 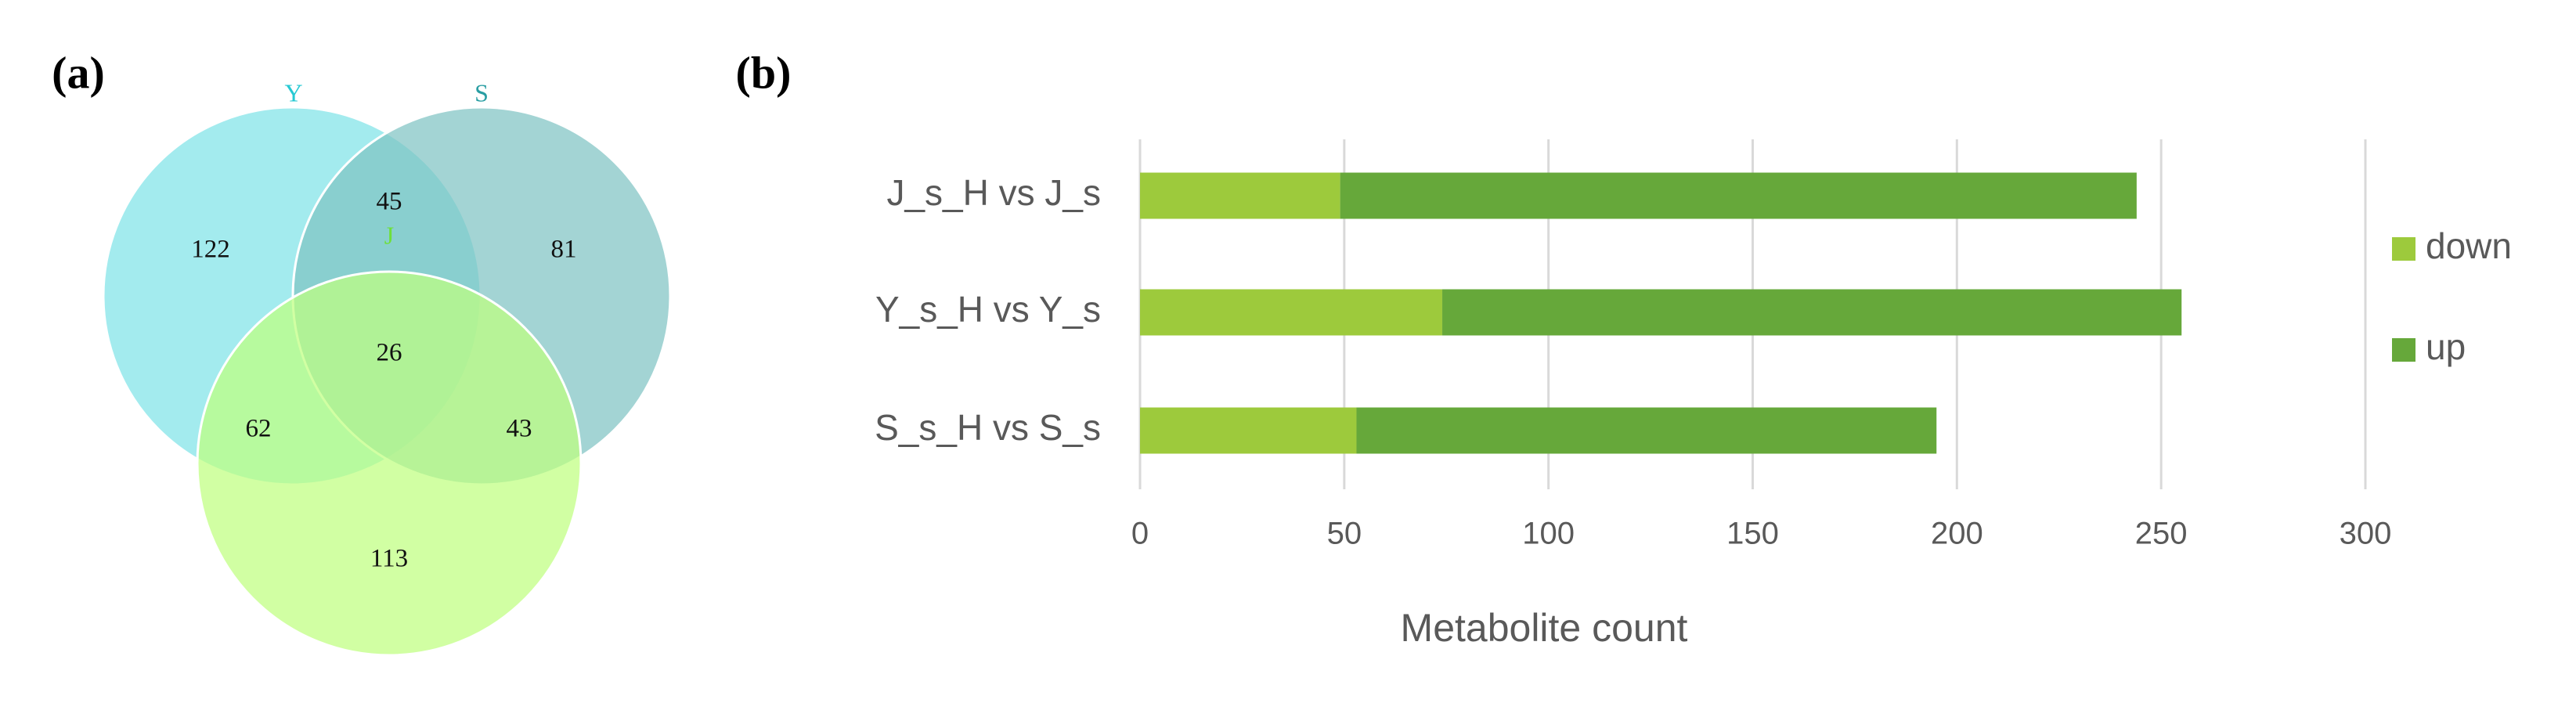 I want to click on panel-label: (b), so click(x=764, y=72).